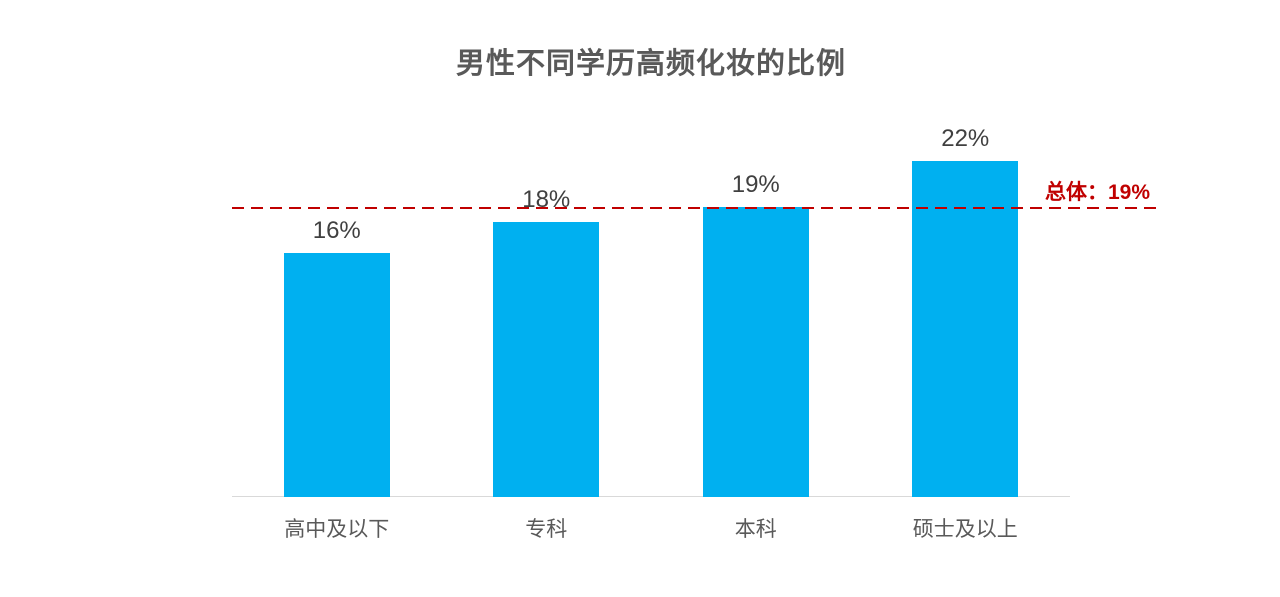 This screenshot has width=1280, height=597. Describe the element at coordinates (965, 139) in the screenshot. I see `bar-value-label: 22%` at that location.